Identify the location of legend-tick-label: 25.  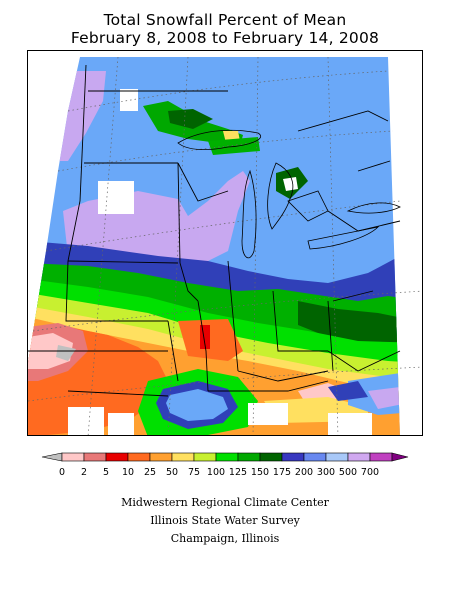
(150, 472).